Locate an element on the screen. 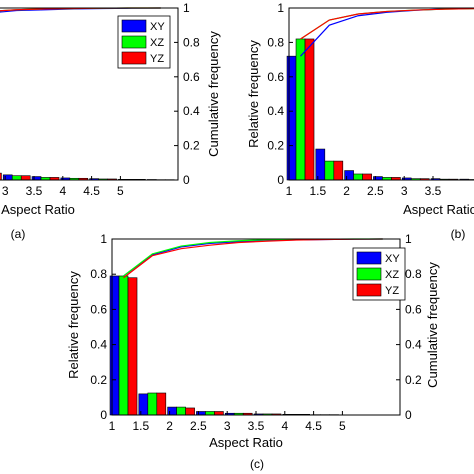  panel-label: (c) is located at coordinates (257, 464).